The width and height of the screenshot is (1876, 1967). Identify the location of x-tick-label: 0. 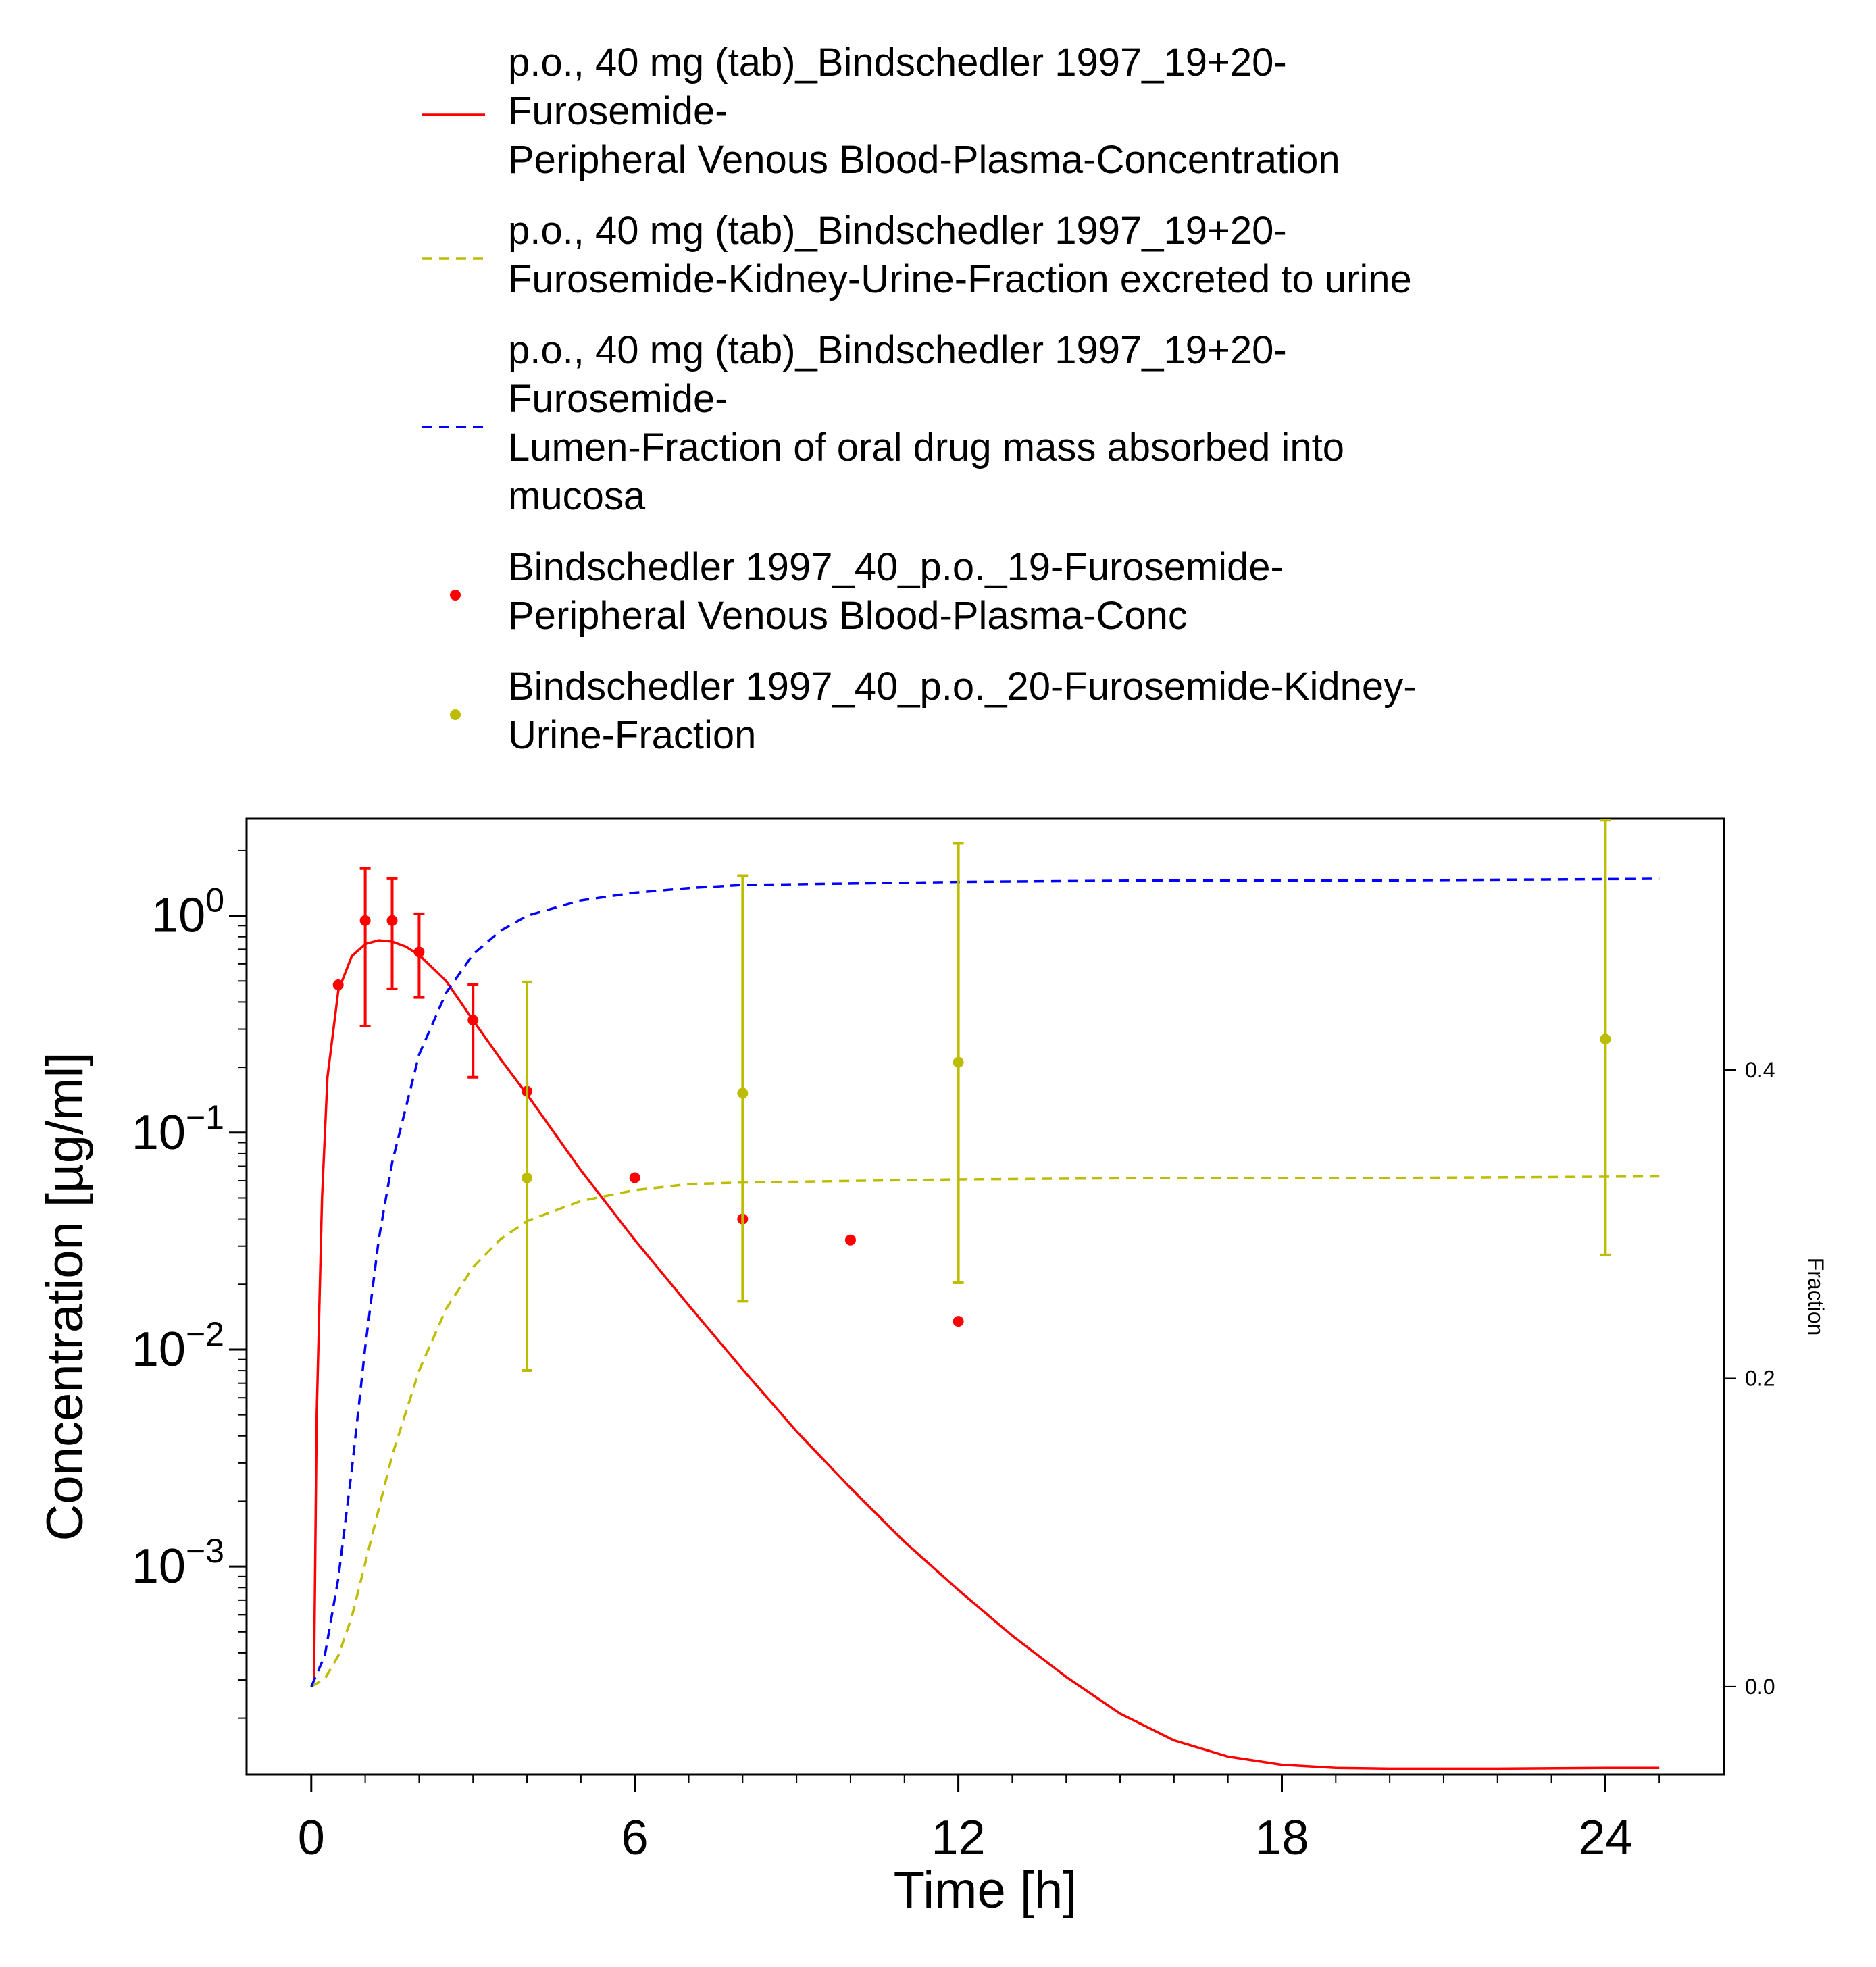
(311, 1838).